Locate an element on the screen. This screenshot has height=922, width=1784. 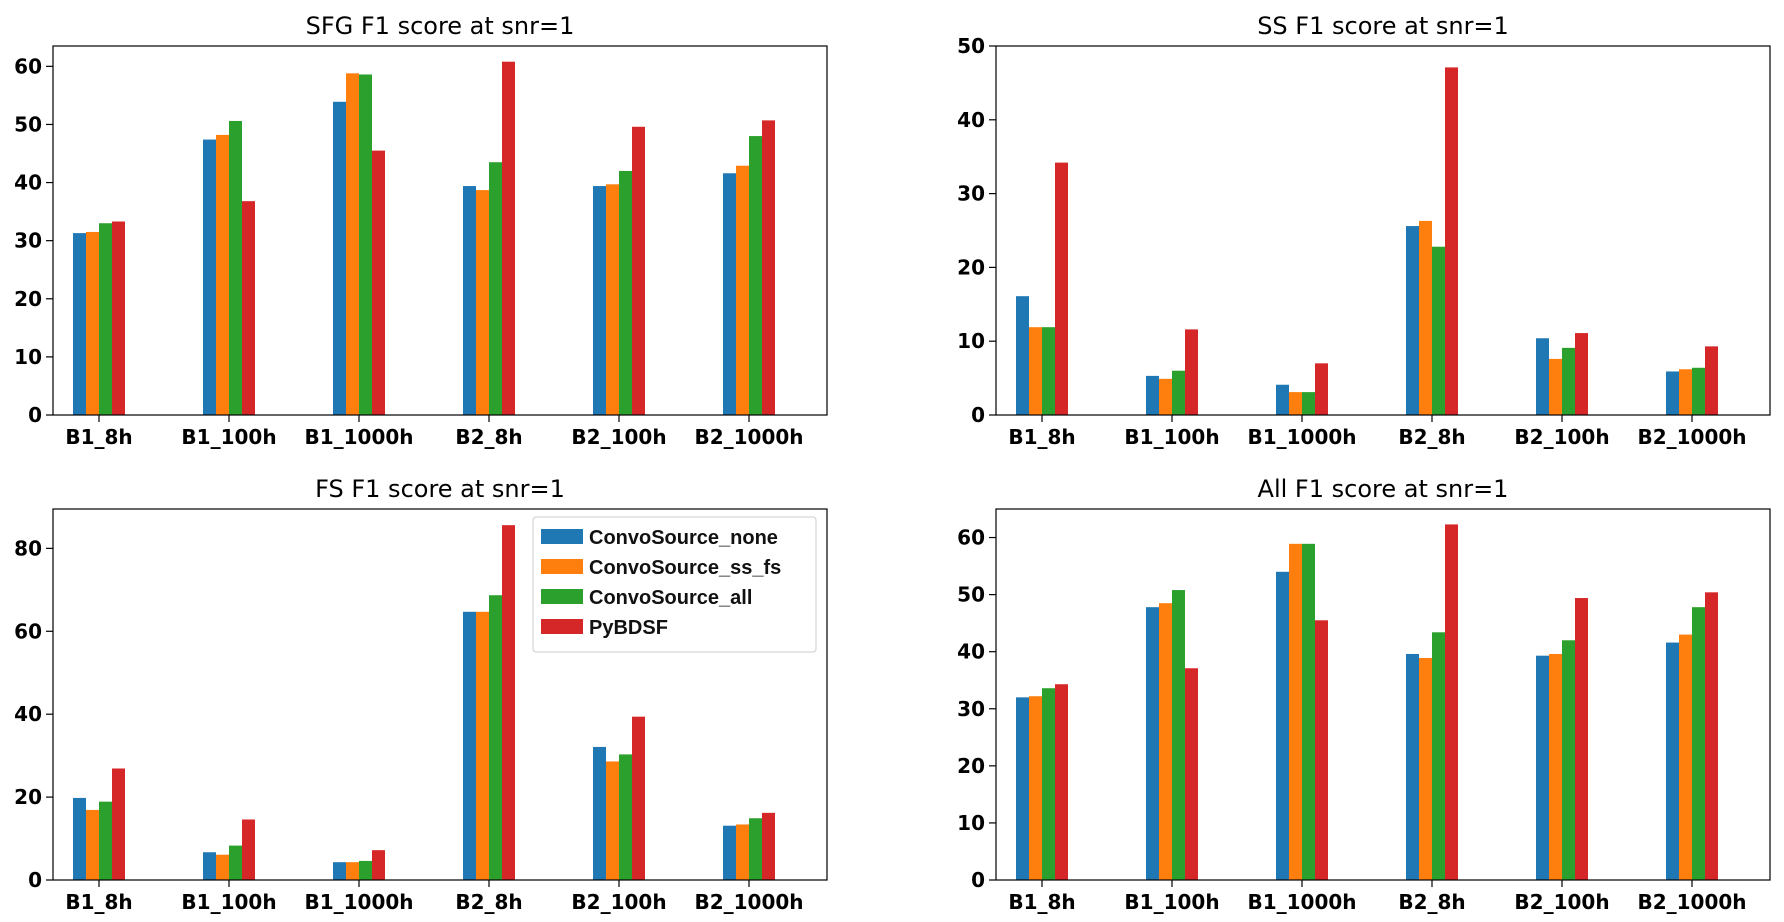
legend-label: ConvoSource_all is located at coordinates (670, 598).